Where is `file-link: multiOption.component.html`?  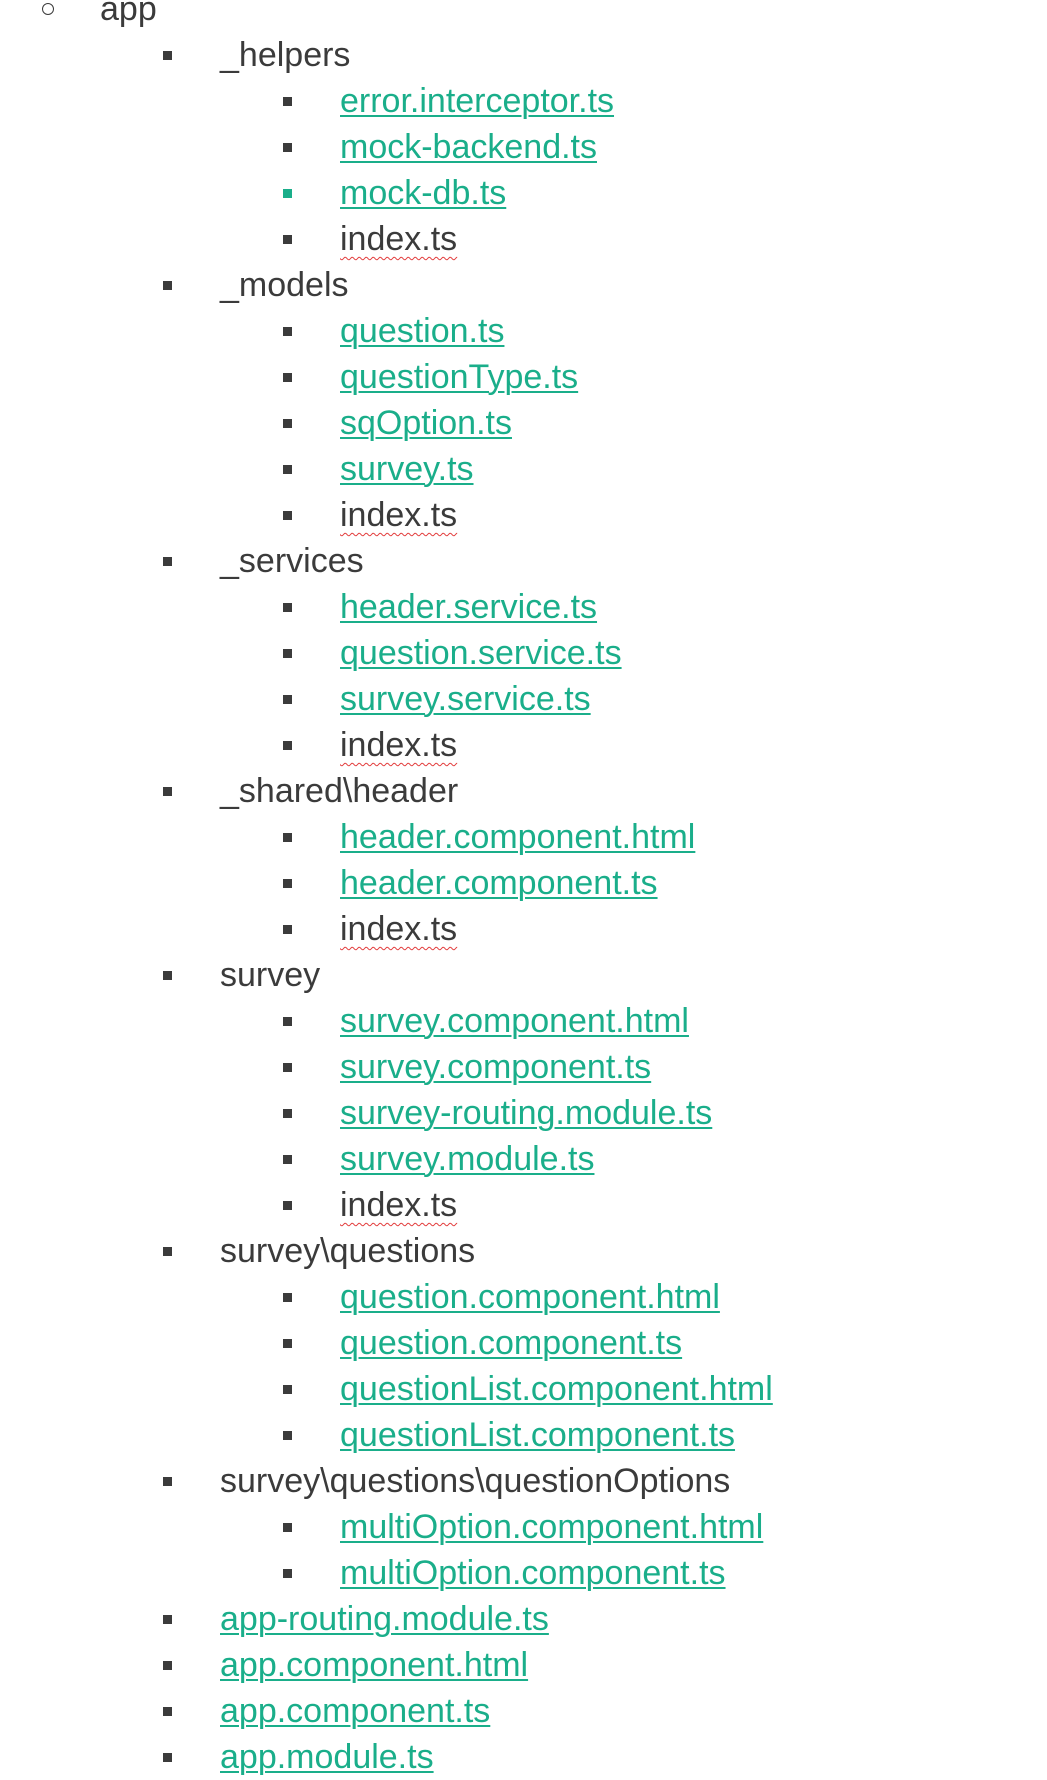
file-link: multiOption.component.html is located at coordinates (552, 1527).